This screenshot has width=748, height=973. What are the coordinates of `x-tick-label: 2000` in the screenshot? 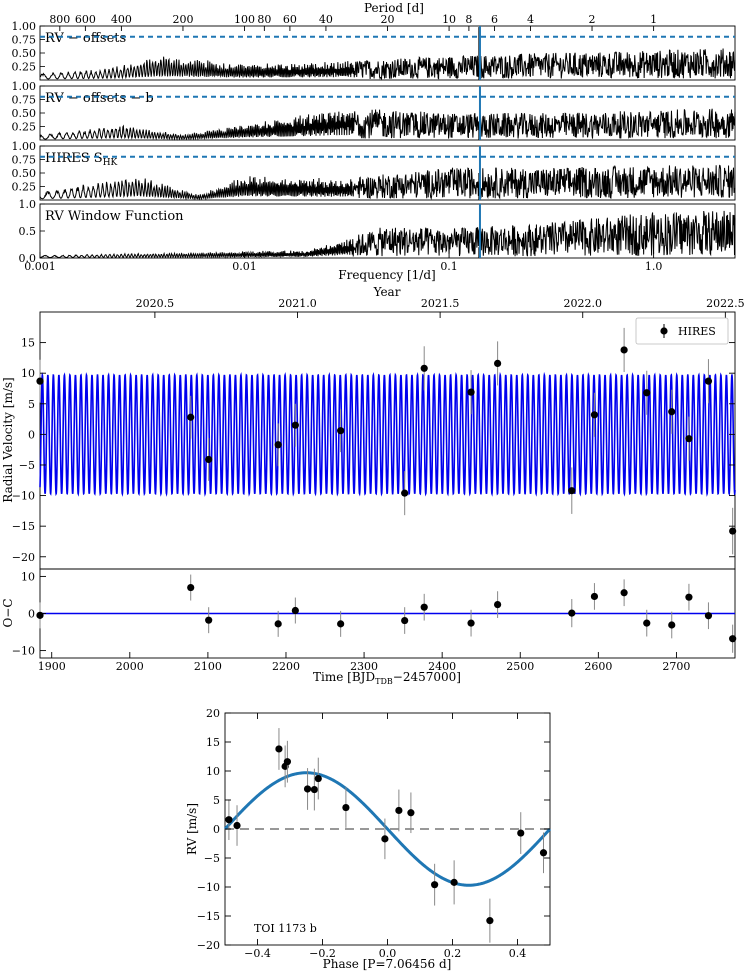 It's located at (130, 666).